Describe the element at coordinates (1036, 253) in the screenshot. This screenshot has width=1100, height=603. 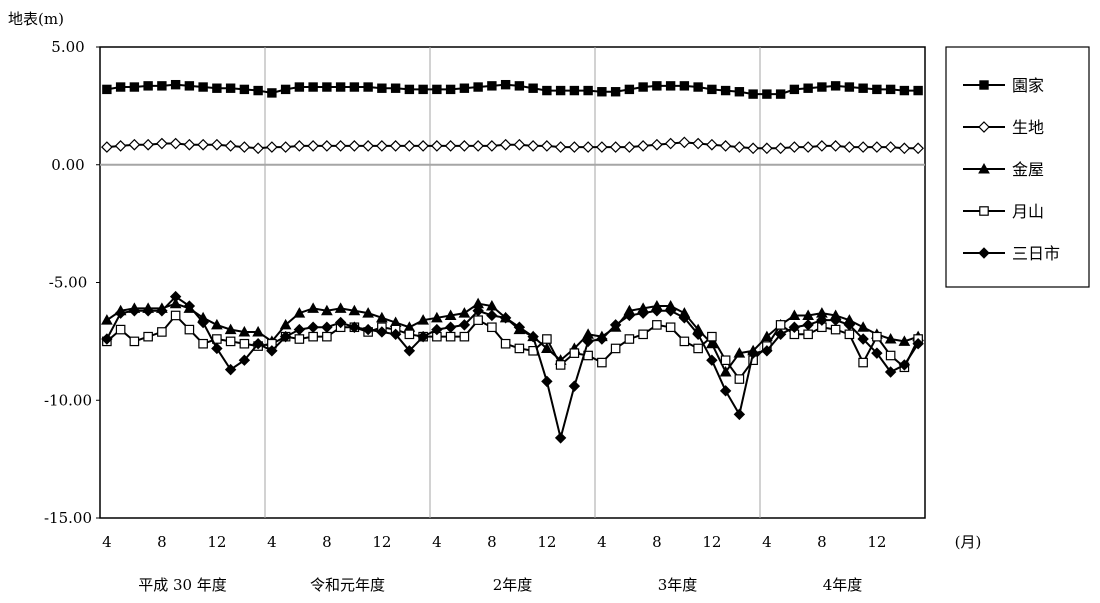
I see `legend-label: 三日市` at that location.